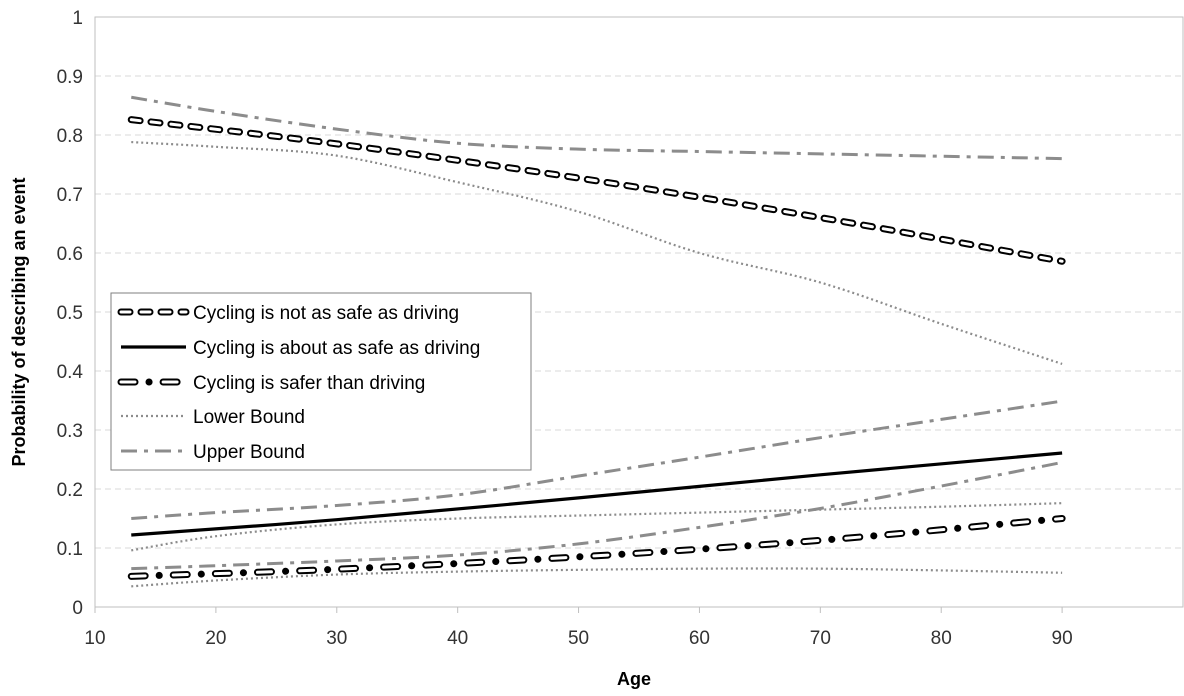  I want to click on x-tick-label: 80, so click(941, 638).